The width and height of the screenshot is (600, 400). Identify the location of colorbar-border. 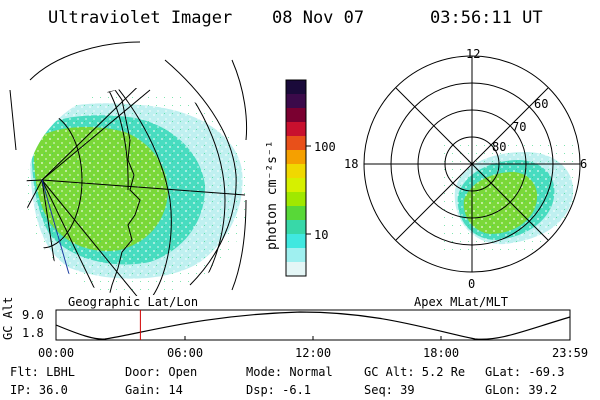
(296, 178).